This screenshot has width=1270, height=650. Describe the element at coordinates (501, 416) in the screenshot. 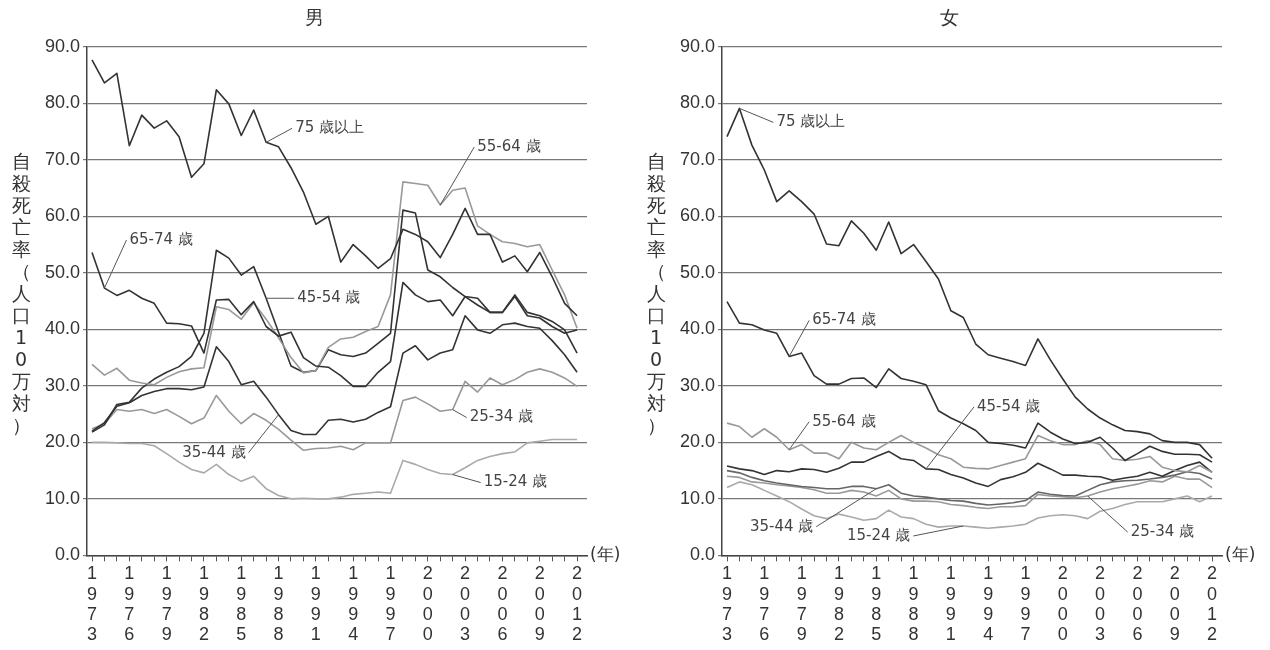

I see `series-label: 25-34 歳` at that location.